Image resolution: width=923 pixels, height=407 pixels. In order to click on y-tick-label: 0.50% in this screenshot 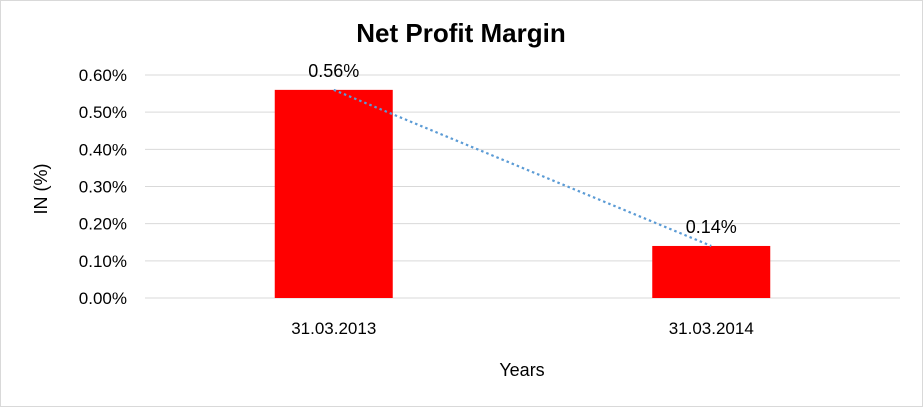, I will do `click(103, 112)`.